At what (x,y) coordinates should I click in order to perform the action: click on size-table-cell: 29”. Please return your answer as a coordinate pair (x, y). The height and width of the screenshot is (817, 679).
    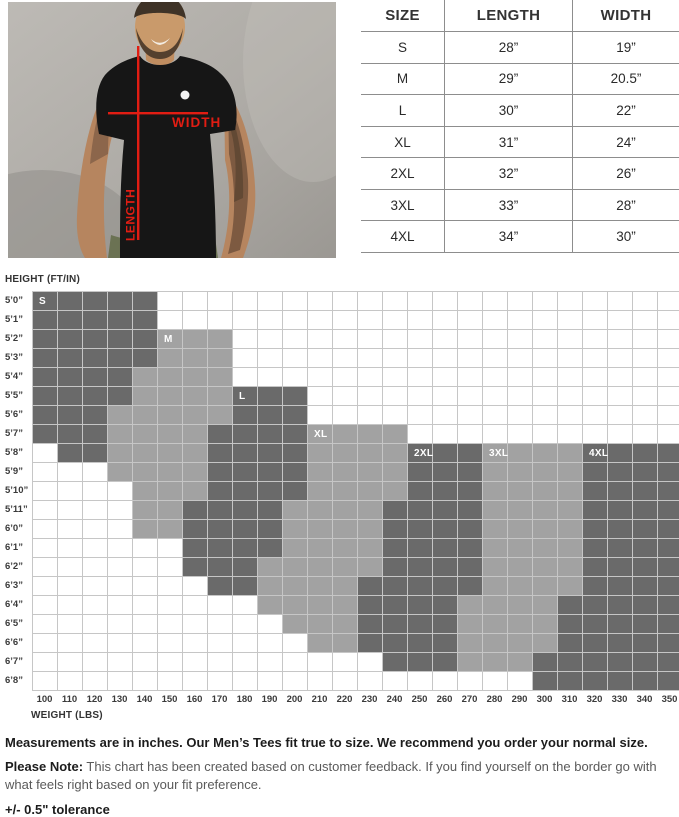
    Looking at the image, I should click on (509, 79).